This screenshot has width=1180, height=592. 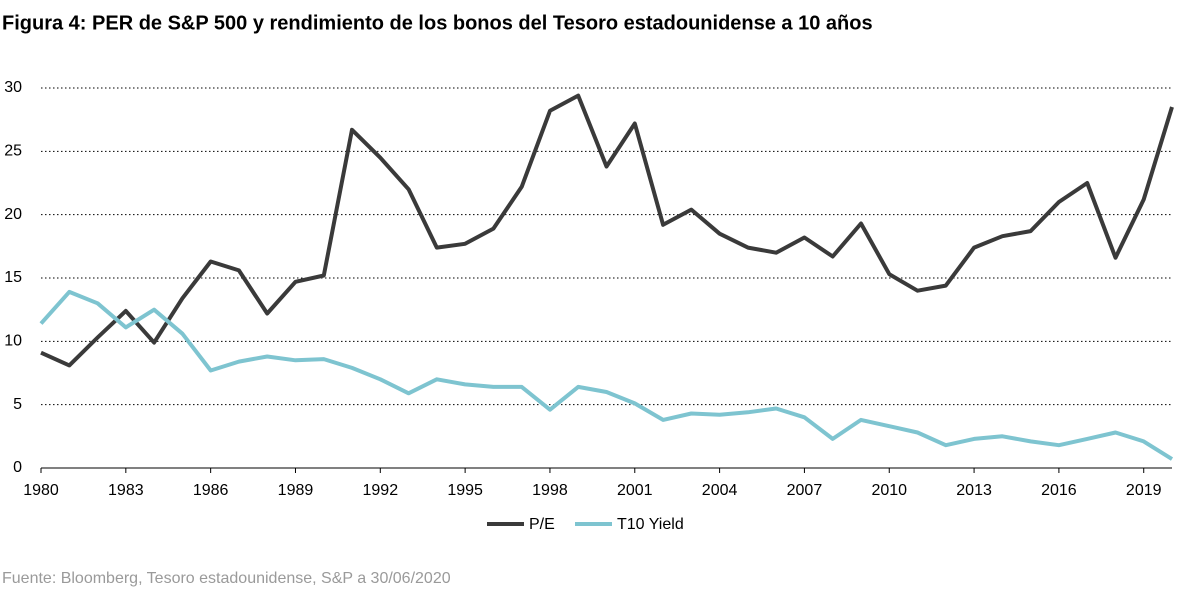 What do you see at coordinates (550, 490) in the screenshot?
I see `x-tick-label: 1998` at bounding box center [550, 490].